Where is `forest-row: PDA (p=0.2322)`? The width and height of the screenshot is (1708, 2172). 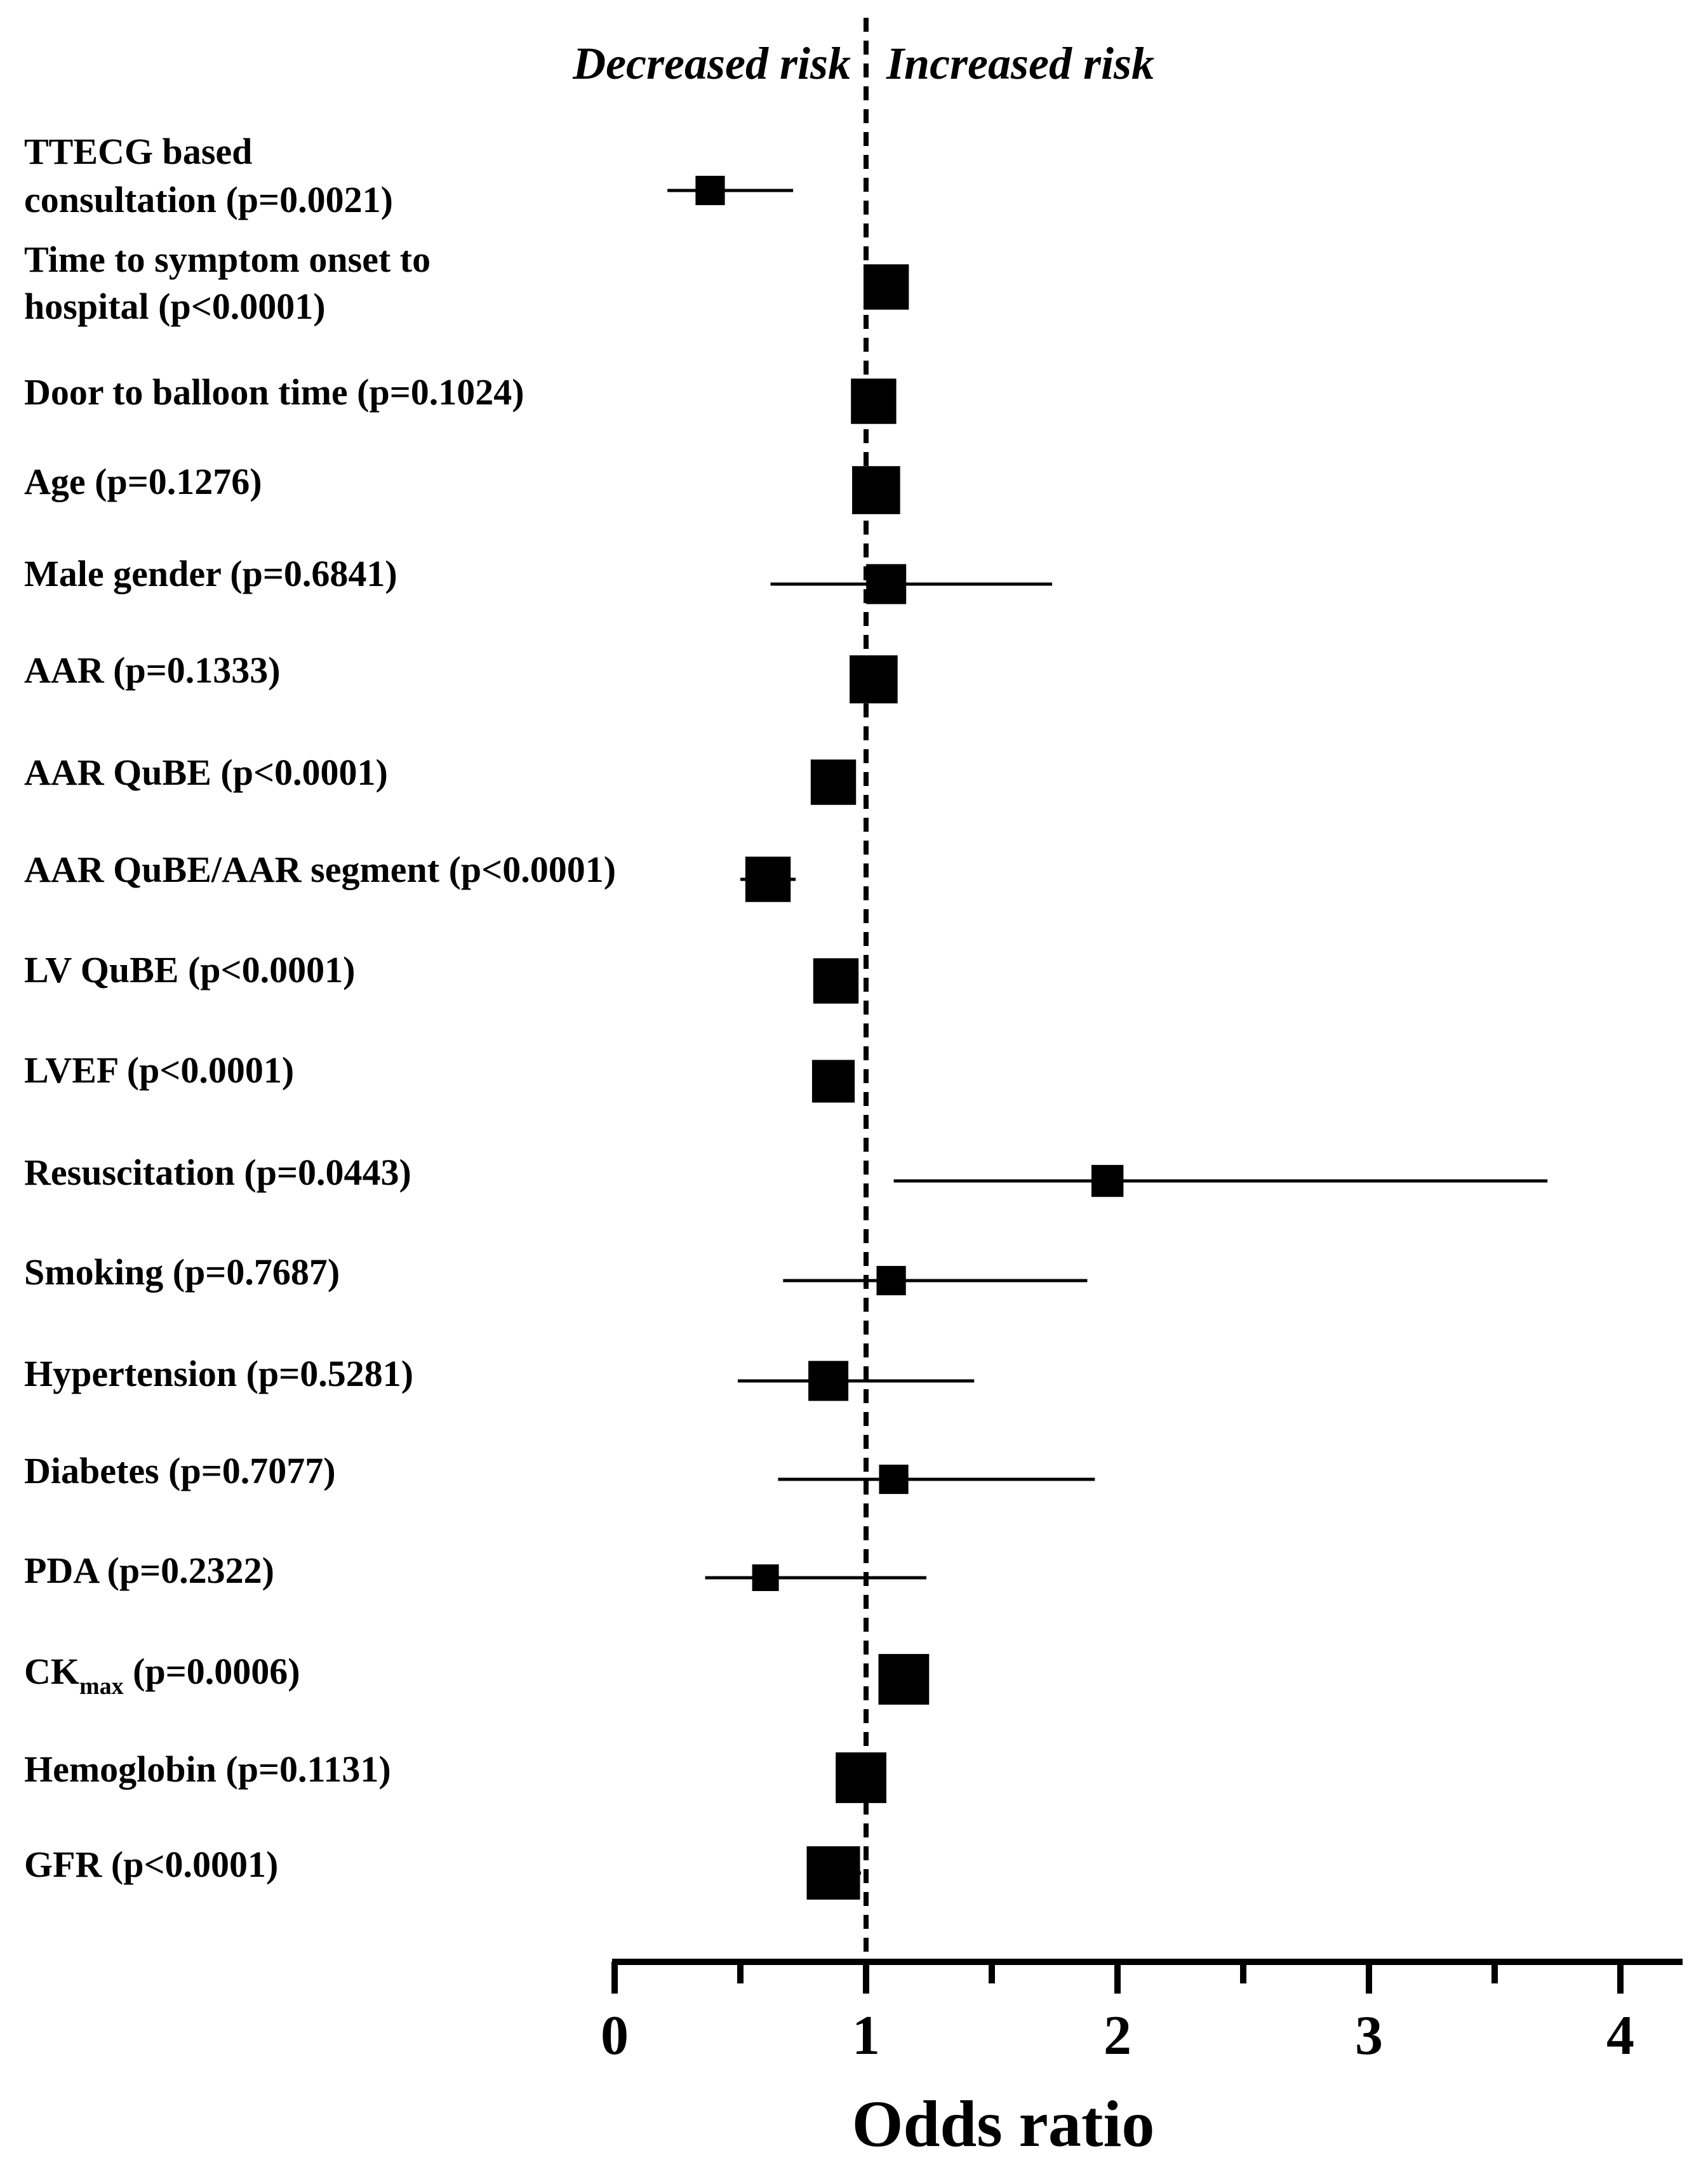 forest-row: PDA (p=0.2322) is located at coordinates (476, 1570).